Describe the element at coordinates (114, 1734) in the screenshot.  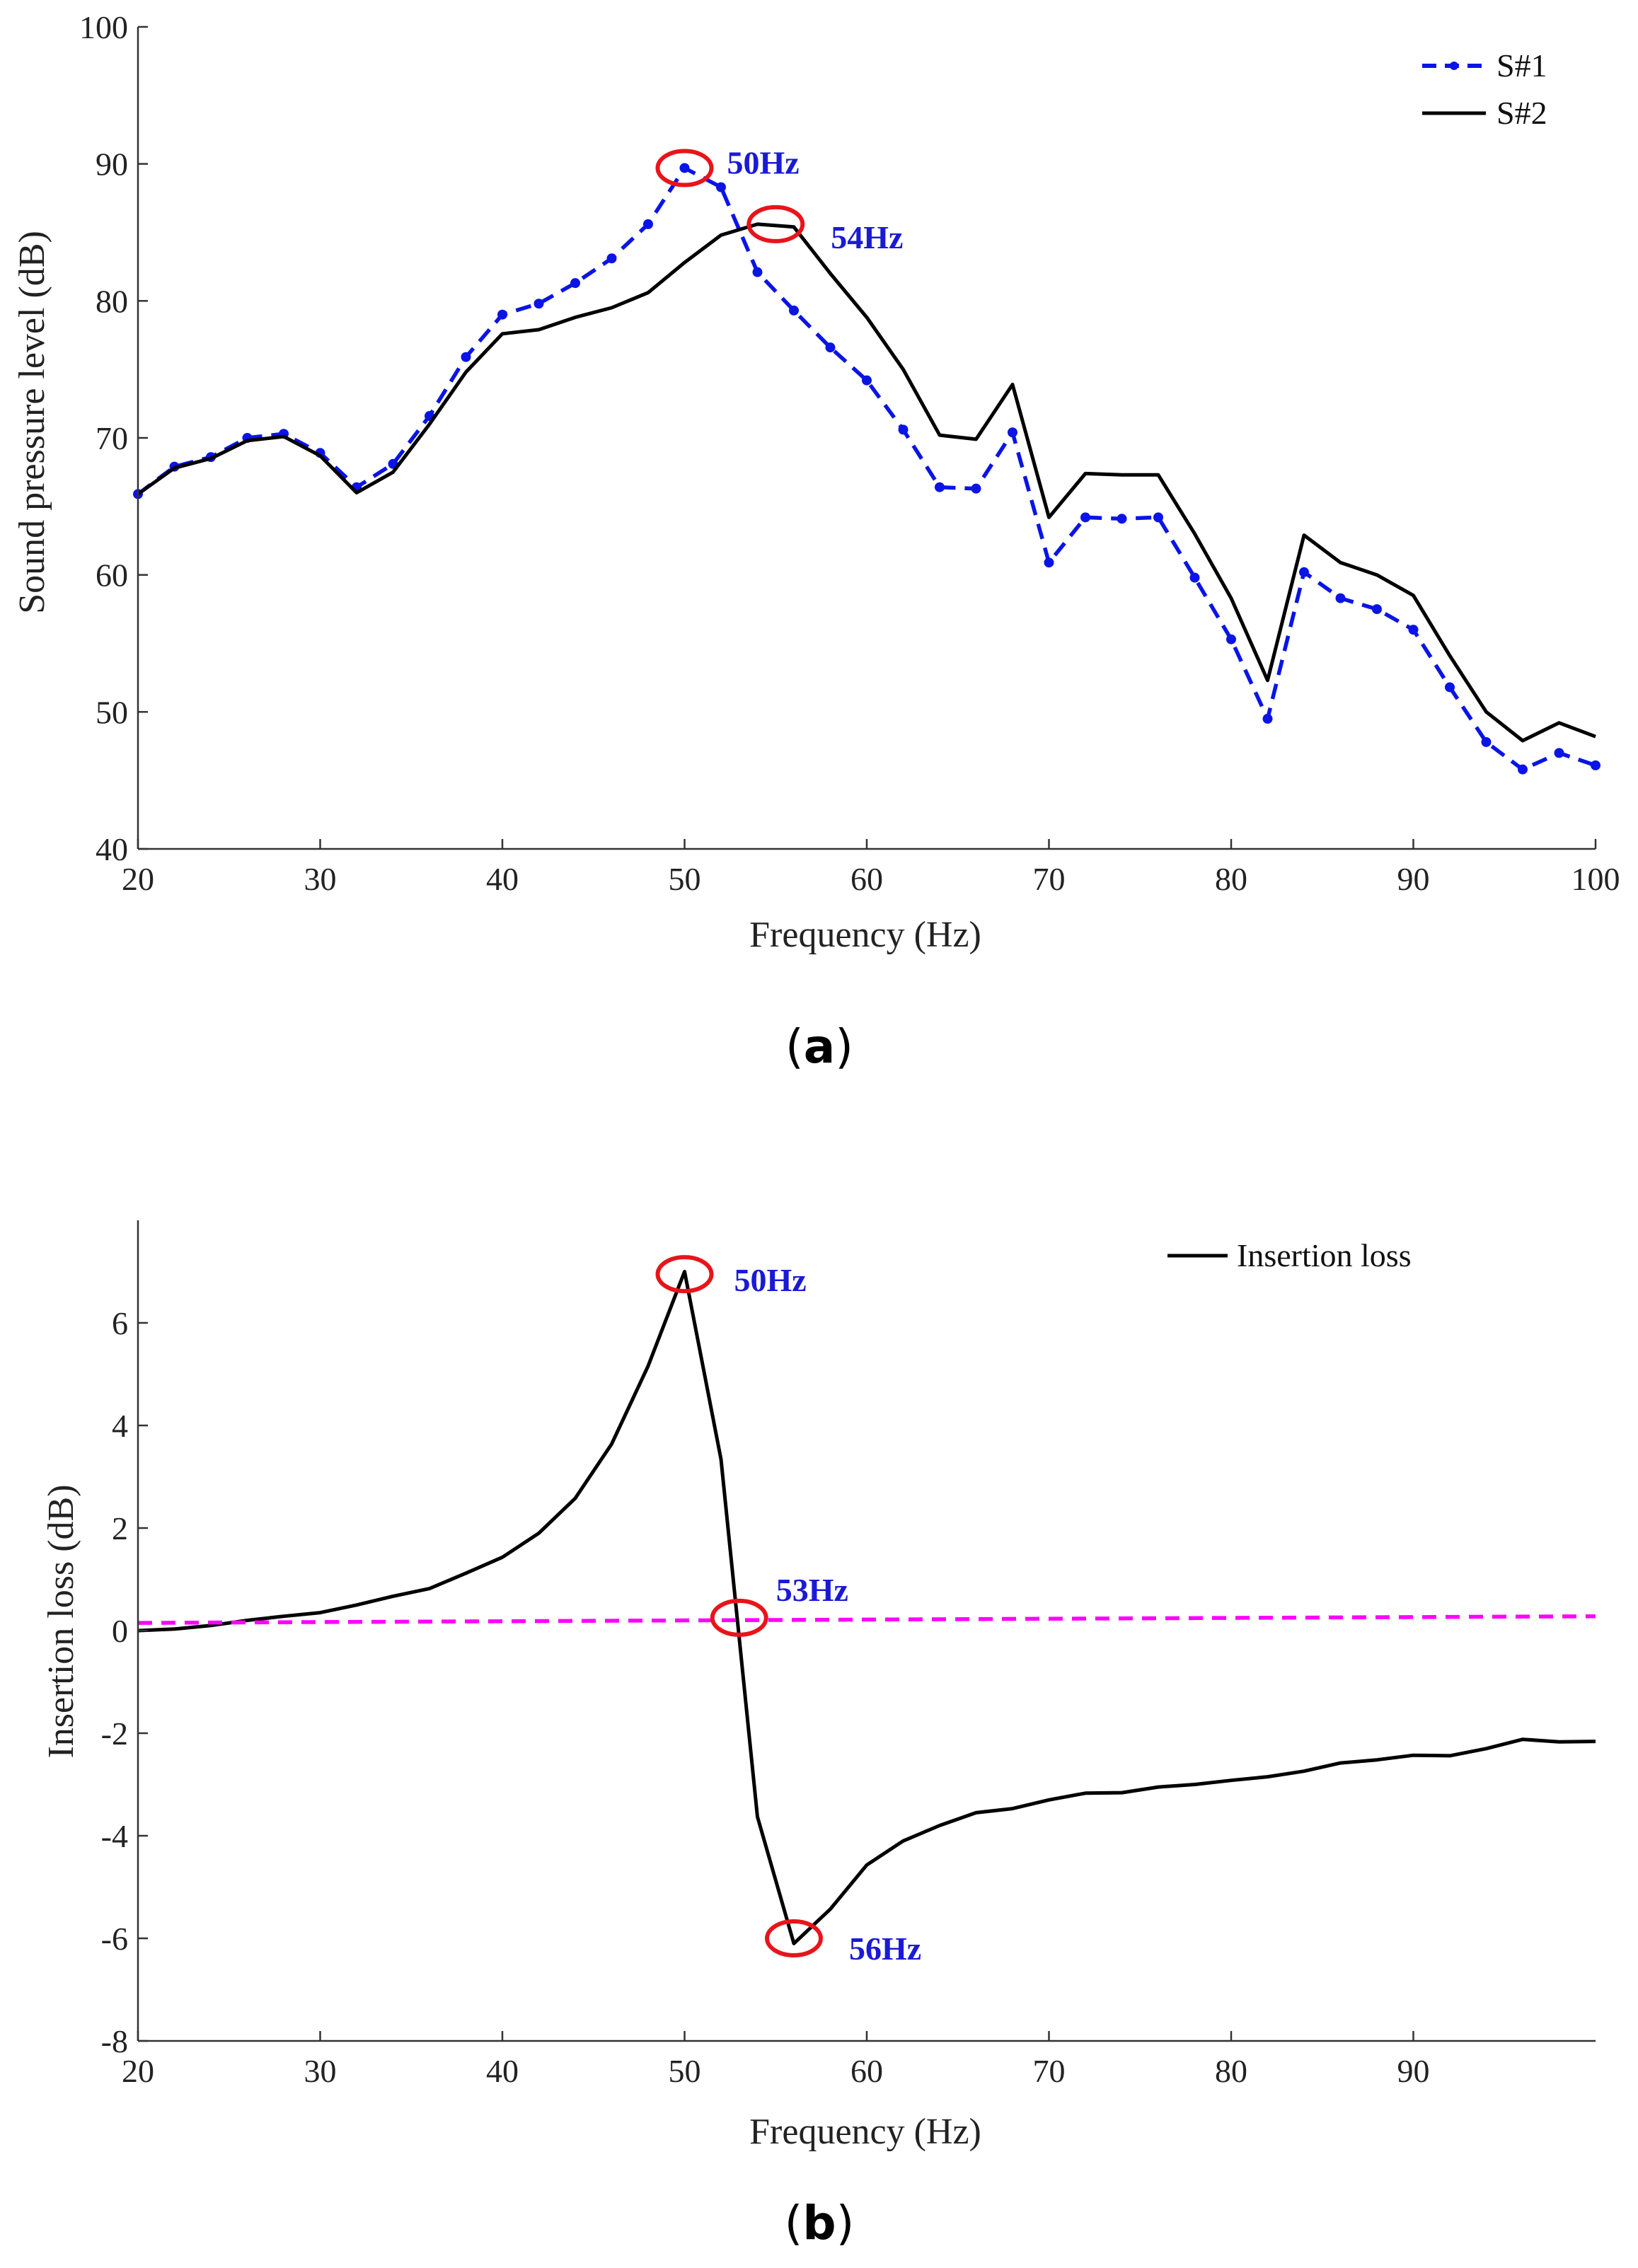
I see `y-tick-label: -2` at that location.